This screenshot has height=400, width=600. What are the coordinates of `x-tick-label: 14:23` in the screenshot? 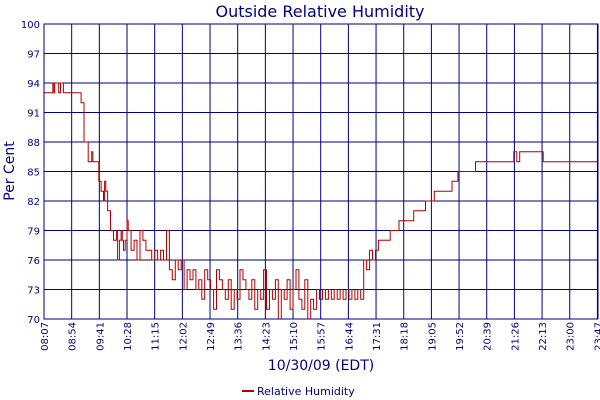 It's located at (266, 336).